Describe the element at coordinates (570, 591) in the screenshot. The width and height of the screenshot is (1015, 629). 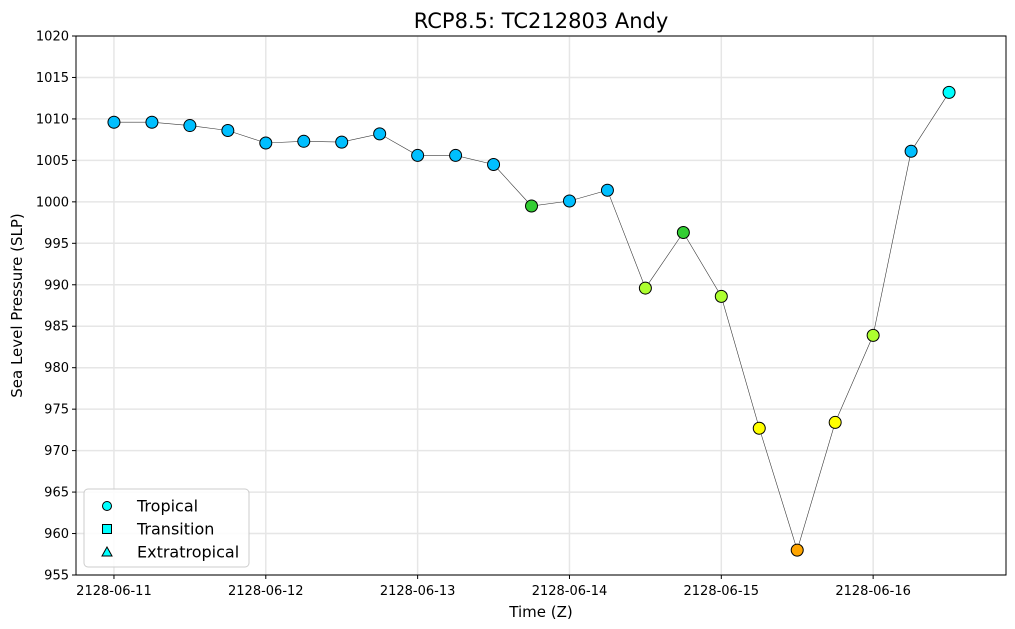
I see `x-tick-label: 2128-06-14` at that location.